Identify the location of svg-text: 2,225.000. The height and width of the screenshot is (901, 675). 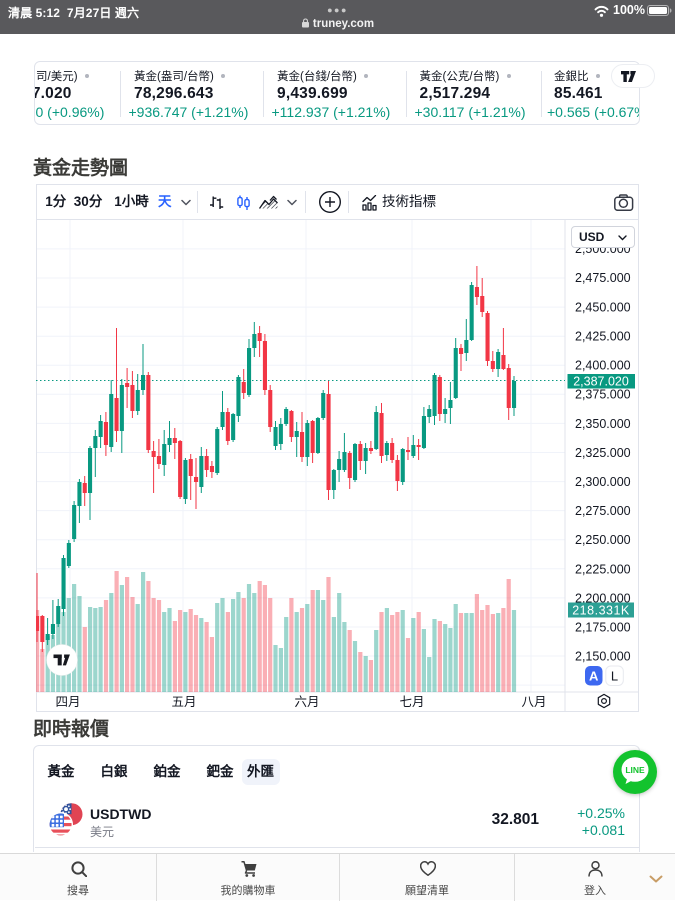
(603, 569).